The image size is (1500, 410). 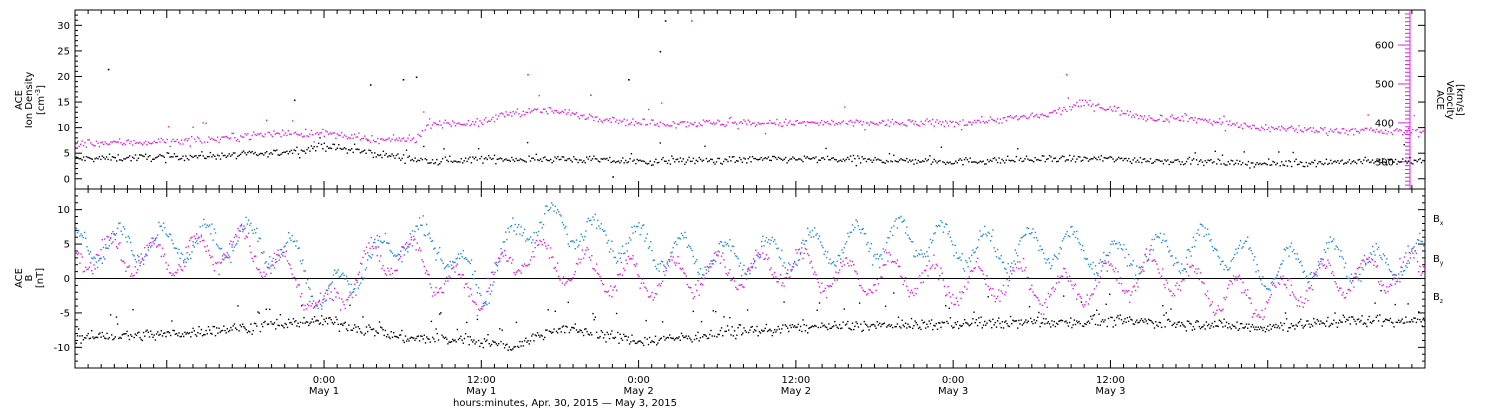 What do you see at coordinates (370, 85) in the screenshot?
I see `outlier-point` at bounding box center [370, 85].